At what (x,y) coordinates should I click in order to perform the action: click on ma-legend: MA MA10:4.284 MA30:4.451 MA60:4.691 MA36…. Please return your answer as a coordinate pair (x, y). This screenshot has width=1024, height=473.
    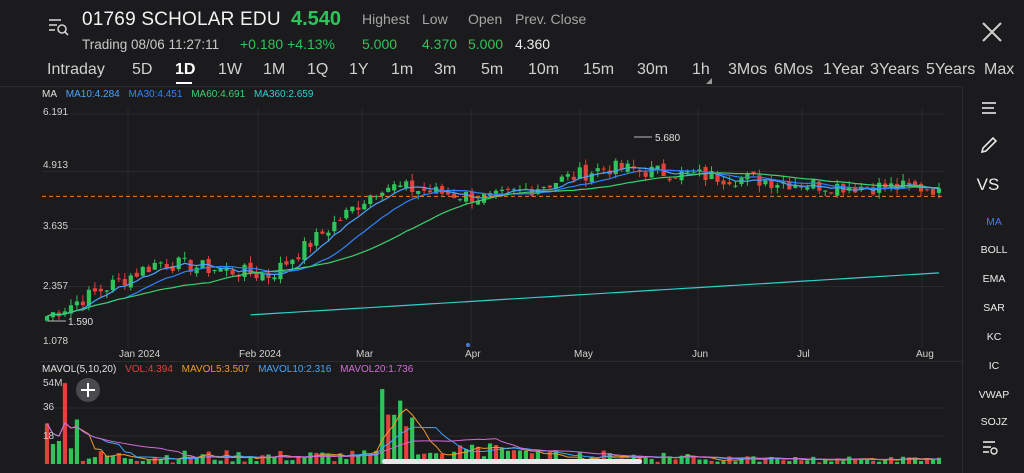
    Looking at the image, I should click on (180, 94).